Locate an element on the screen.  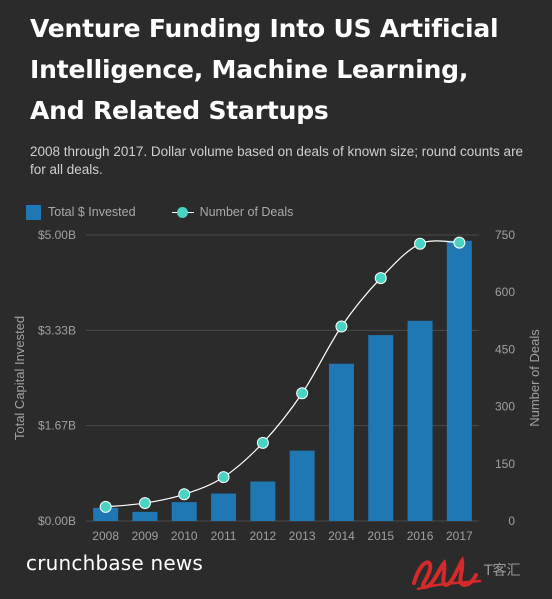
y2-tick-label: 0 is located at coordinates (511, 521).